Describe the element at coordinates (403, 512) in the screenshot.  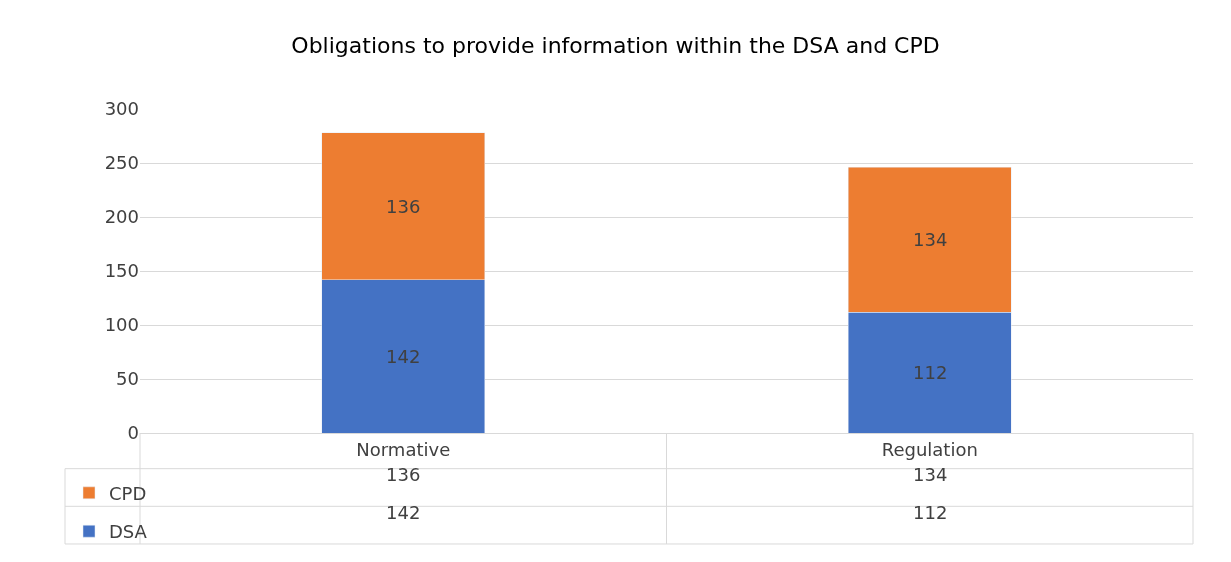
I see `text: 142` at that location.